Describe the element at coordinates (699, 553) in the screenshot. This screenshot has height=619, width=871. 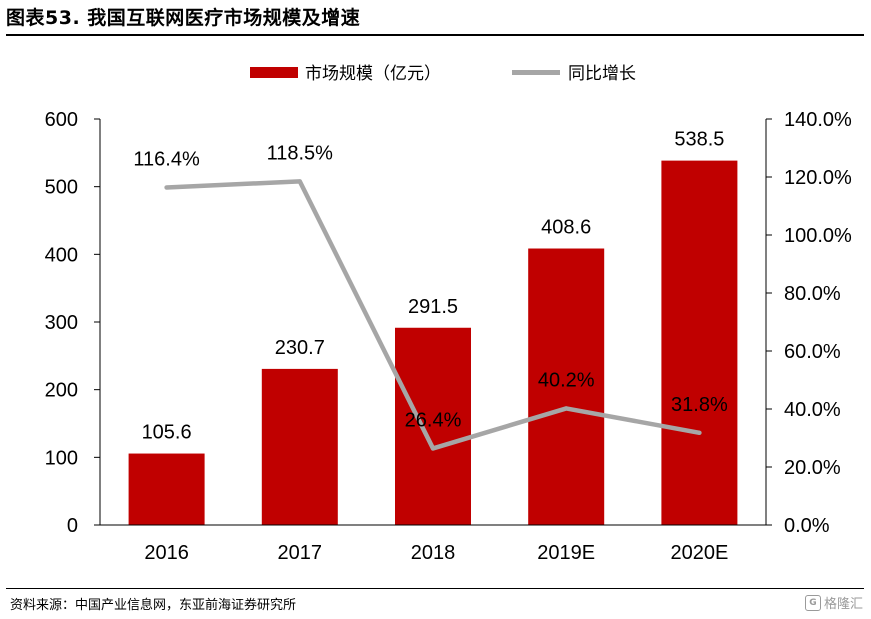
I see `x-tick-label: 2020E` at that location.